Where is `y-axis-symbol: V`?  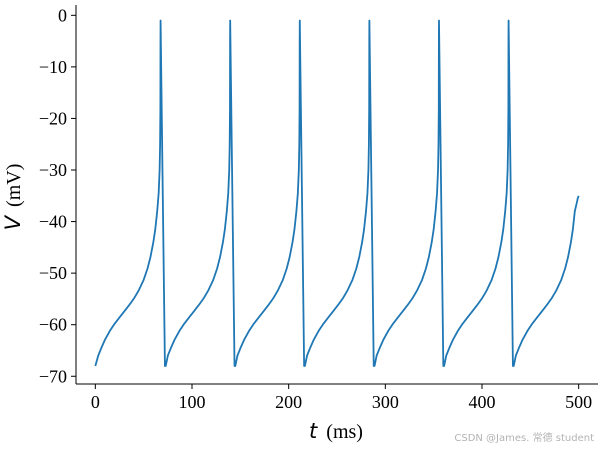
y-axis-symbol: V is located at coordinates (13, 222).